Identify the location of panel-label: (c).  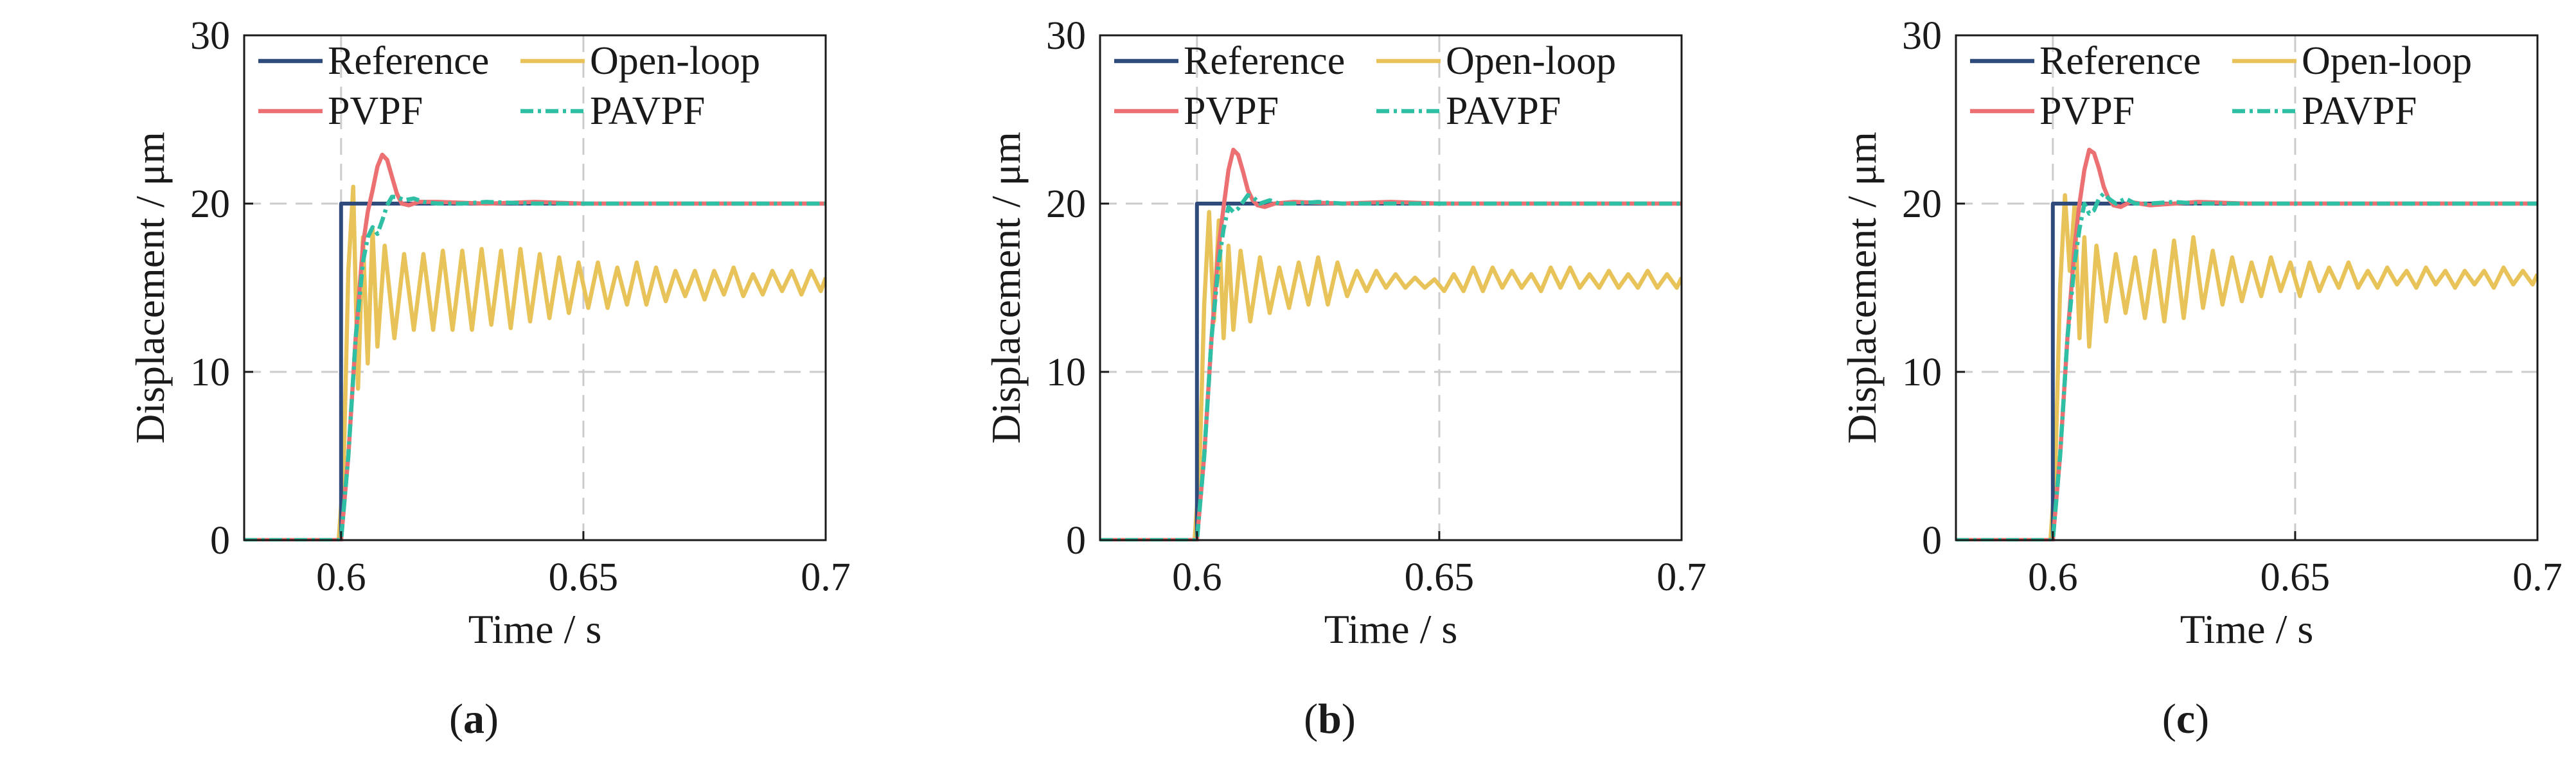
(2185, 719).